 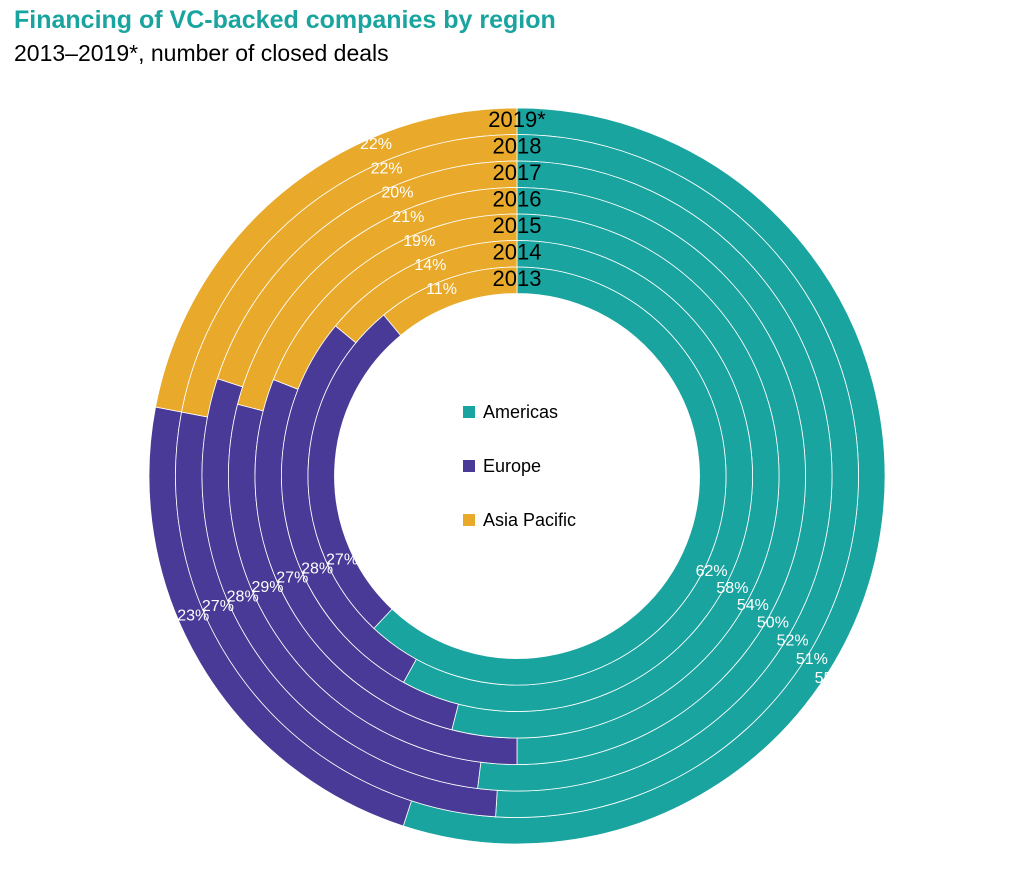 What do you see at coordinates (732, 588) in the screenshot?
I see `data-label-americas-2014: 58%` at bounding box center [732, 588].